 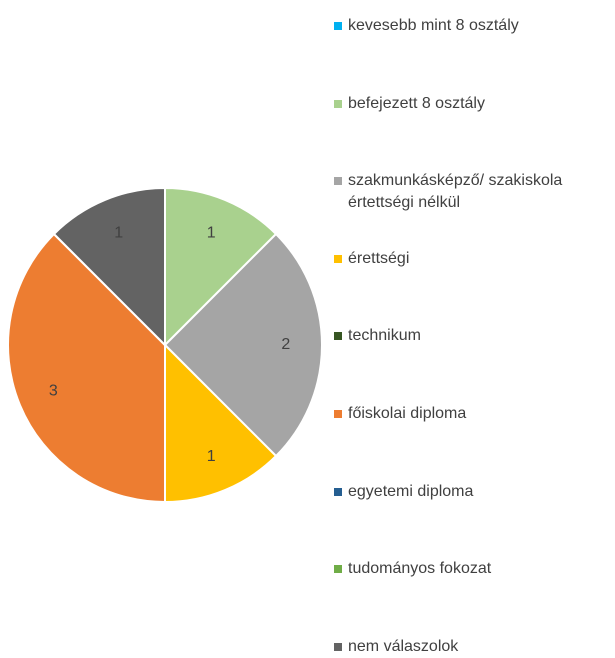 I want to click on legend-item: egyetemi diploma, so click(x=474, y=492).